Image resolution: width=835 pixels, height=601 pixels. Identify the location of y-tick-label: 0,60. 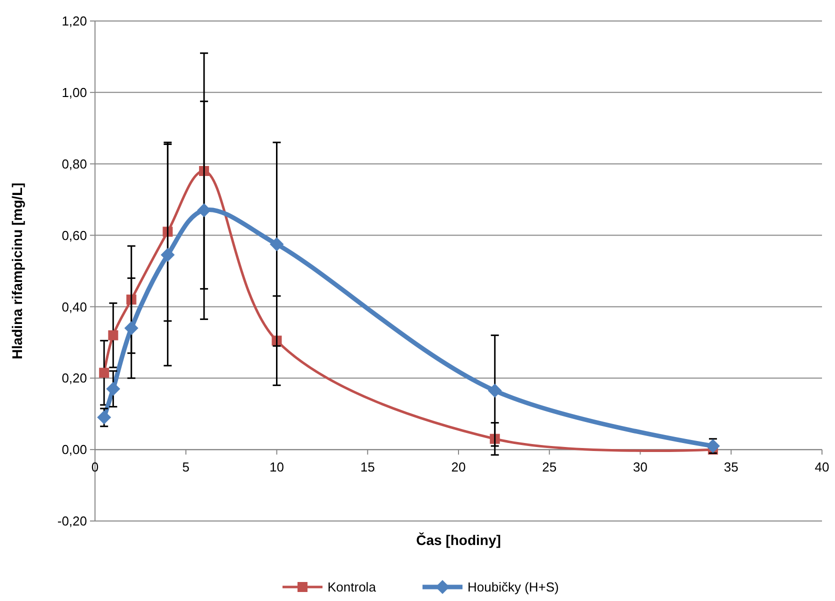
(74, 235).